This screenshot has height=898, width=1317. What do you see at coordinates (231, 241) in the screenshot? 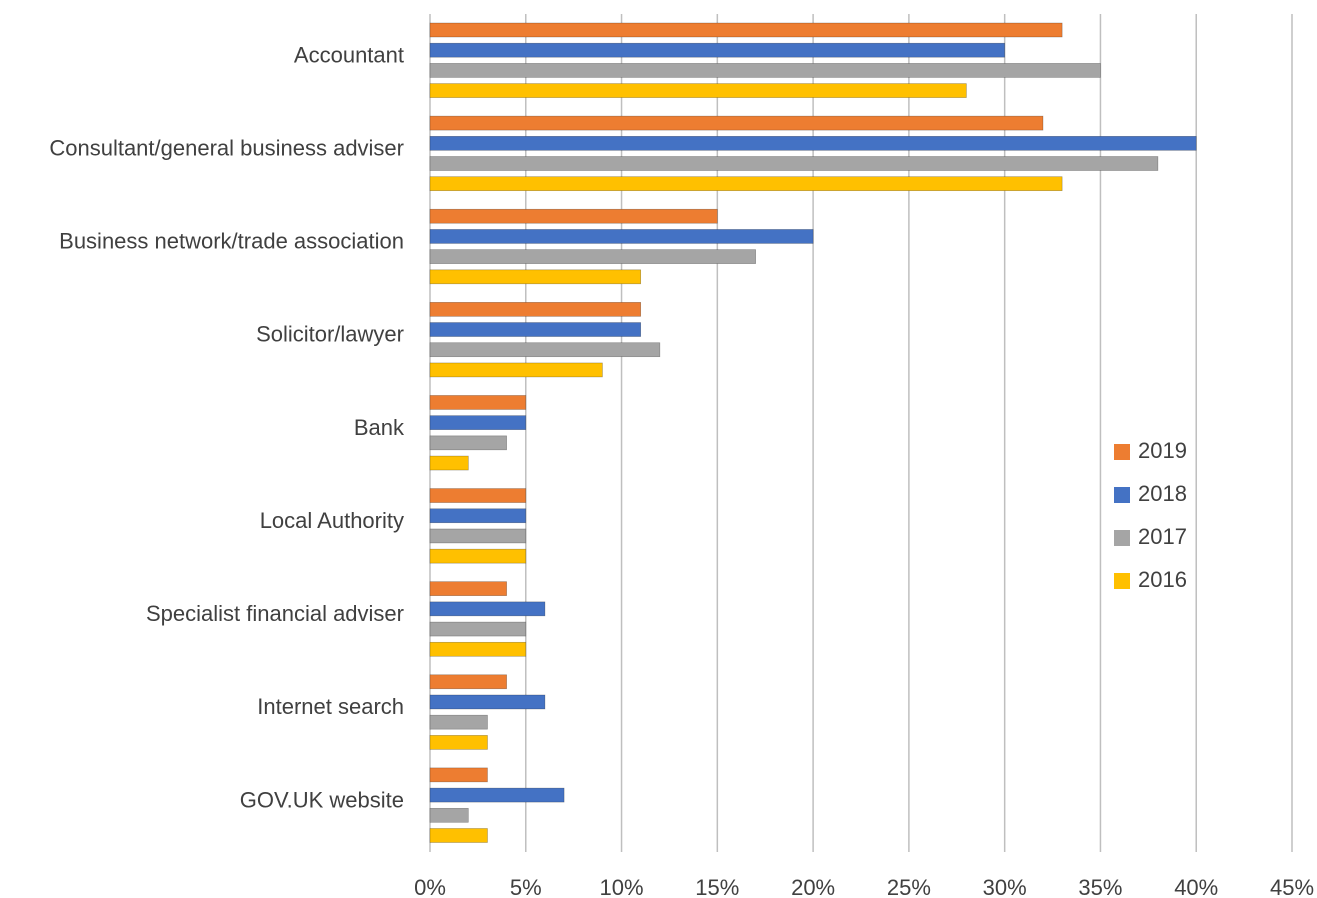
I see `category-label: Business network/trade association` at bounding box center [231, 241].